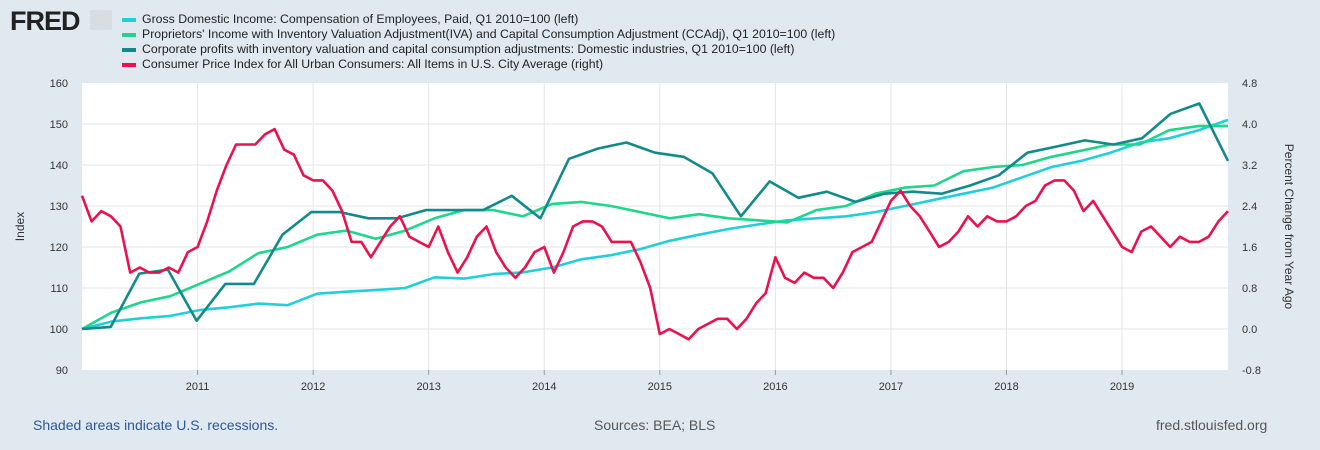  Describe the element at coordinates (544, 387) in the screenshot. I see `x-tick-label: 2014` at that location.